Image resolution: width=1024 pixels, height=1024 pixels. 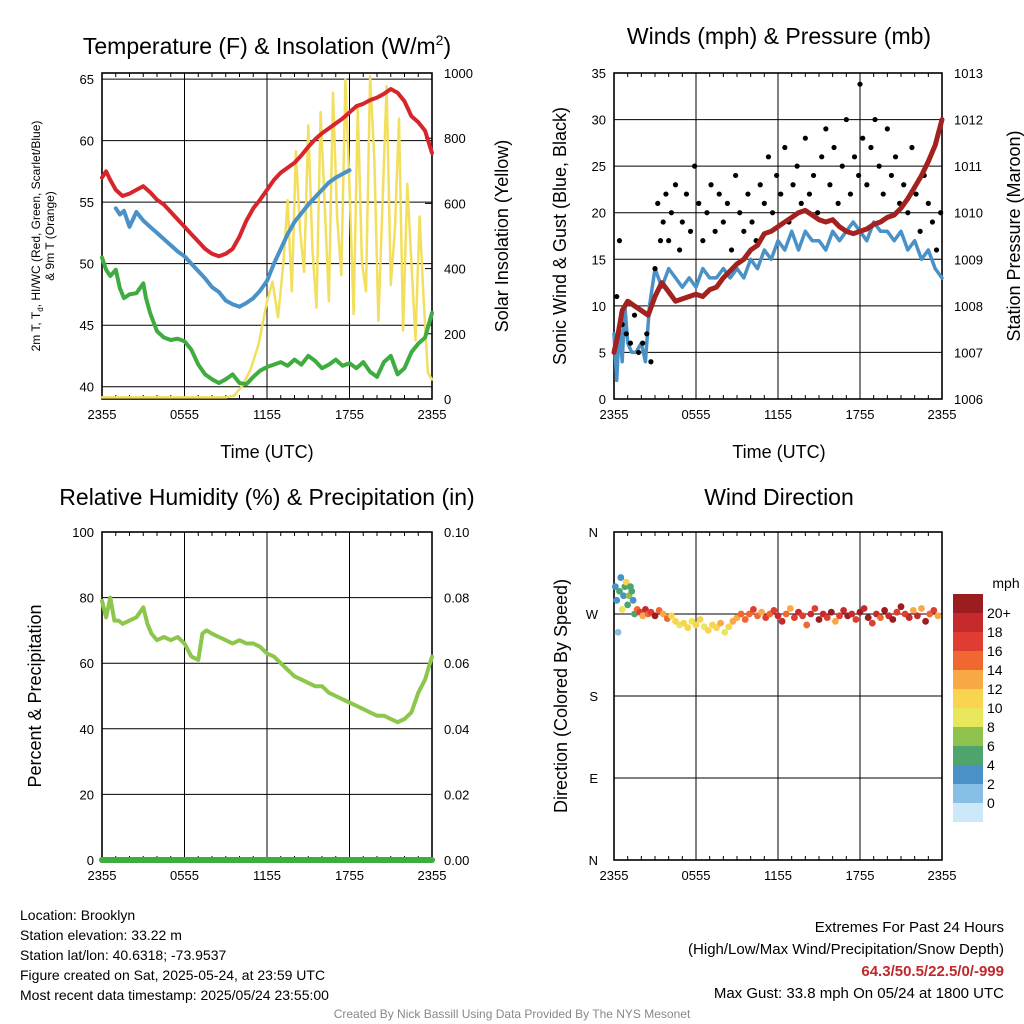 I want to click on rh-xtick-label: 2355, so click(x=102, y=875).